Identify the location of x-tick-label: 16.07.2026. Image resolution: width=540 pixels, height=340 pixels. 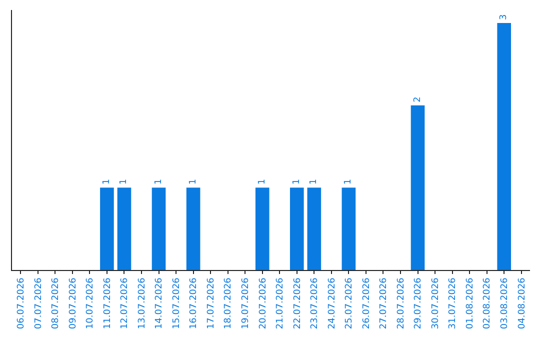
(194, 303).